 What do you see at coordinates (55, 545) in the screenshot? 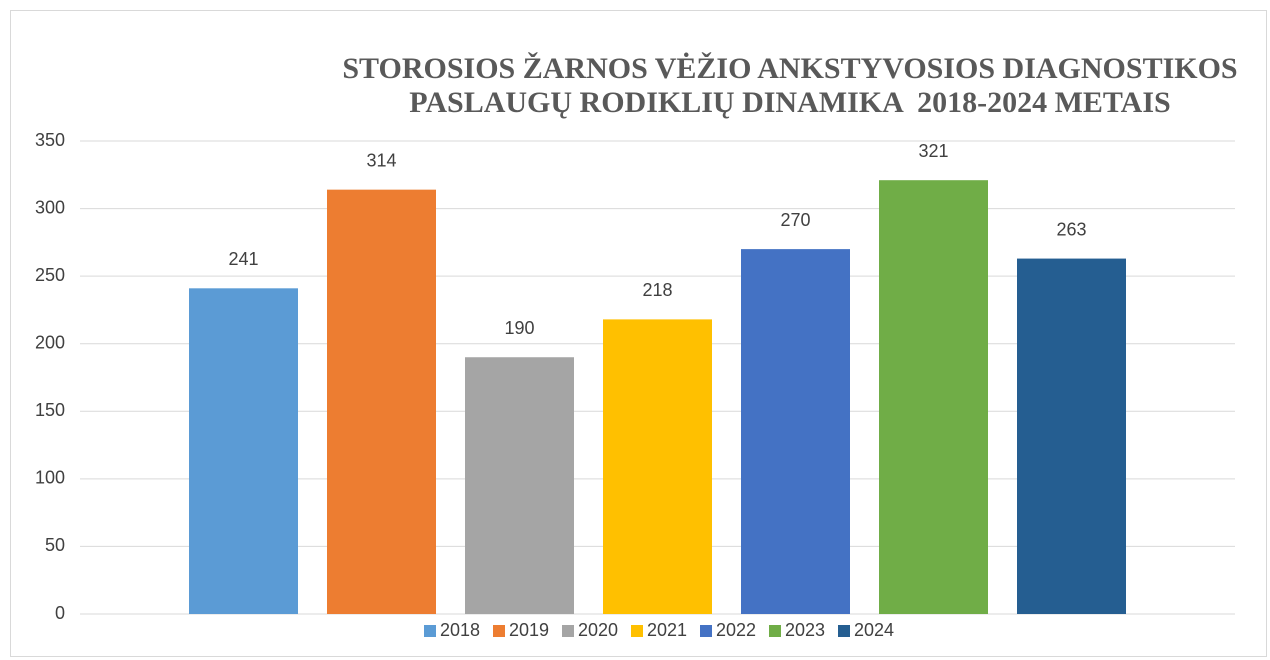
I see `y-tick-label: 50` at bounding box center [55, 545].